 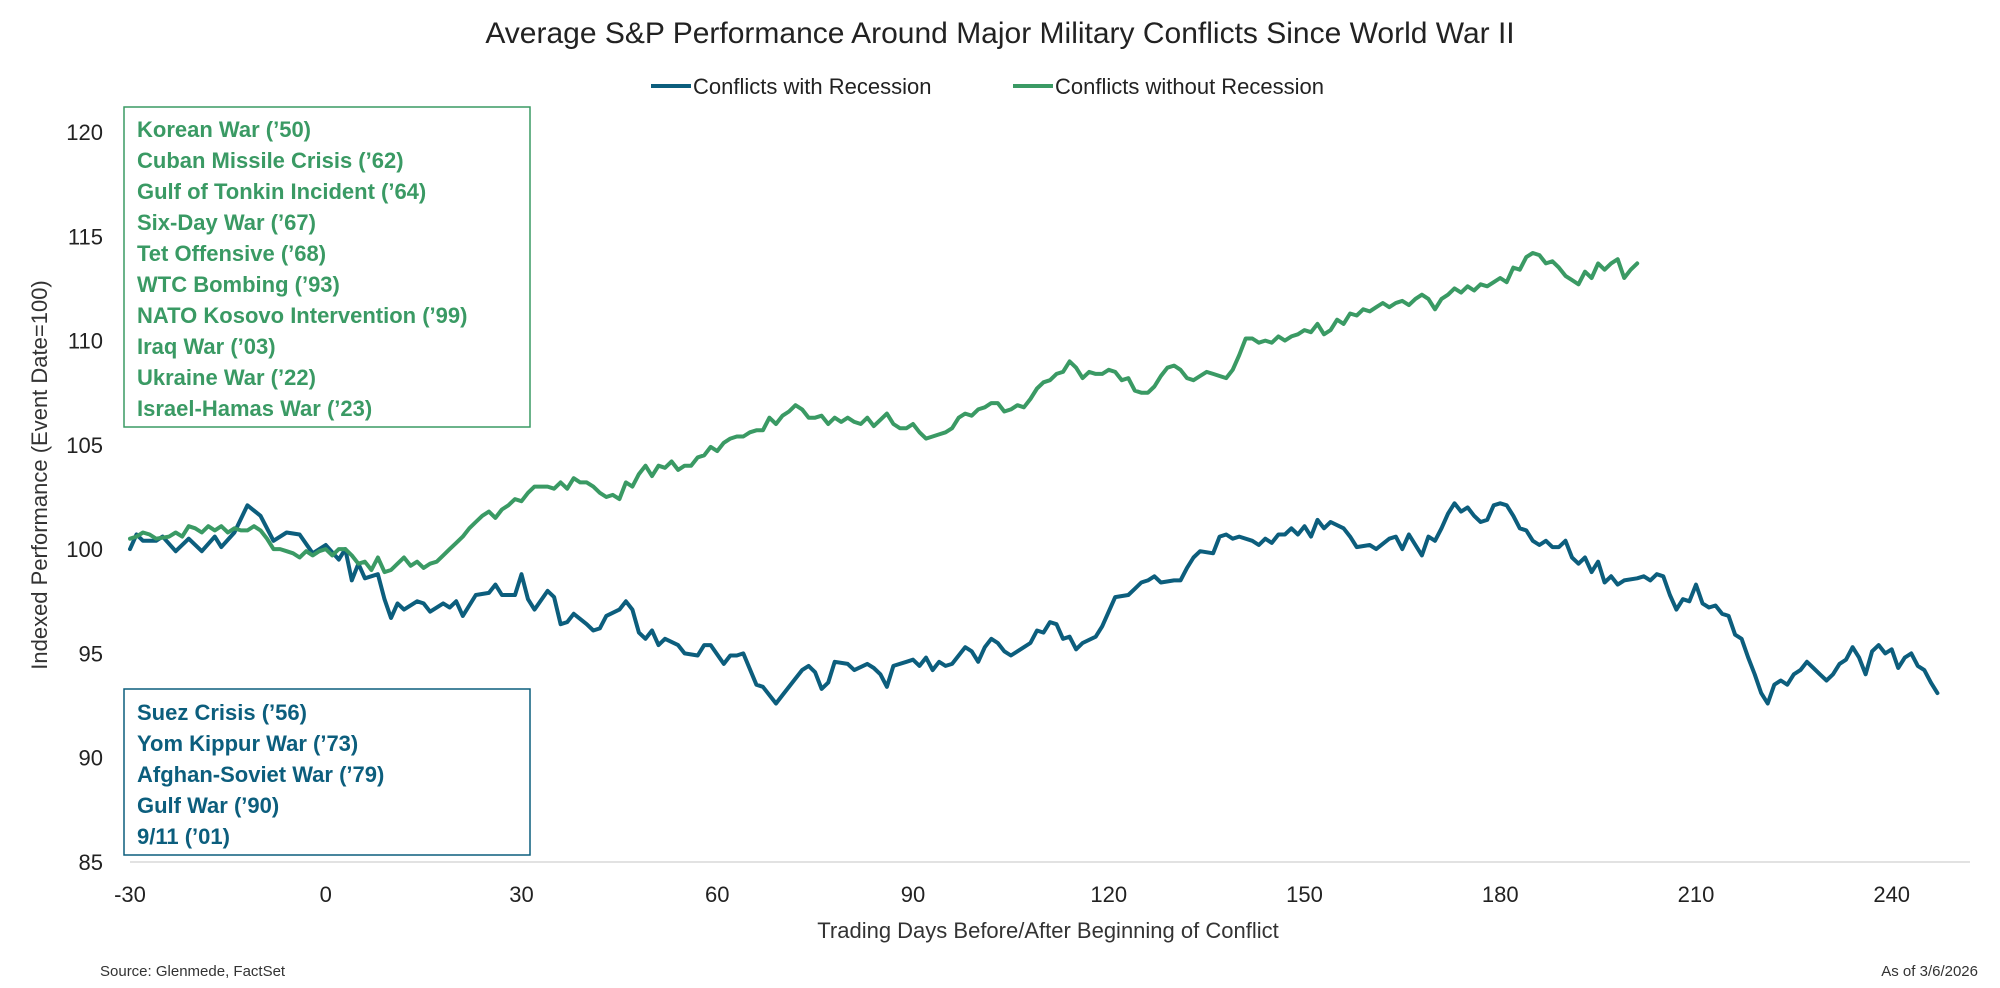 What do you see at coordinates (84, 549) in the screenshot?
I see `y-tick-label: 100` at bounding box center [84, 549].